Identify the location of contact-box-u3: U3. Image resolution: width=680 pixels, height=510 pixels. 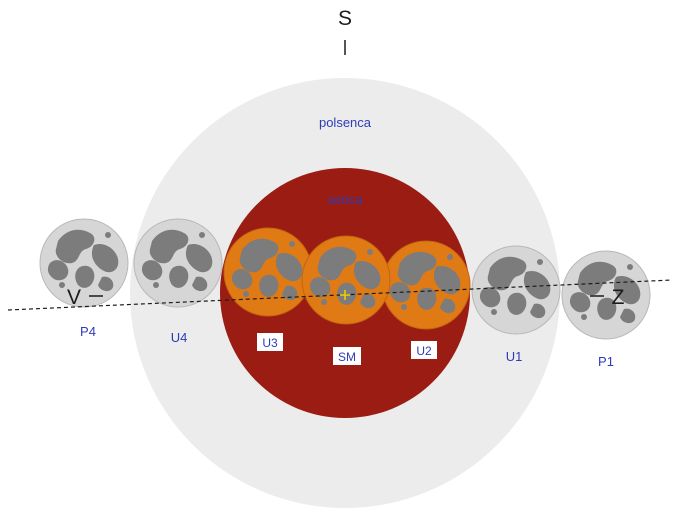
(270, 342).